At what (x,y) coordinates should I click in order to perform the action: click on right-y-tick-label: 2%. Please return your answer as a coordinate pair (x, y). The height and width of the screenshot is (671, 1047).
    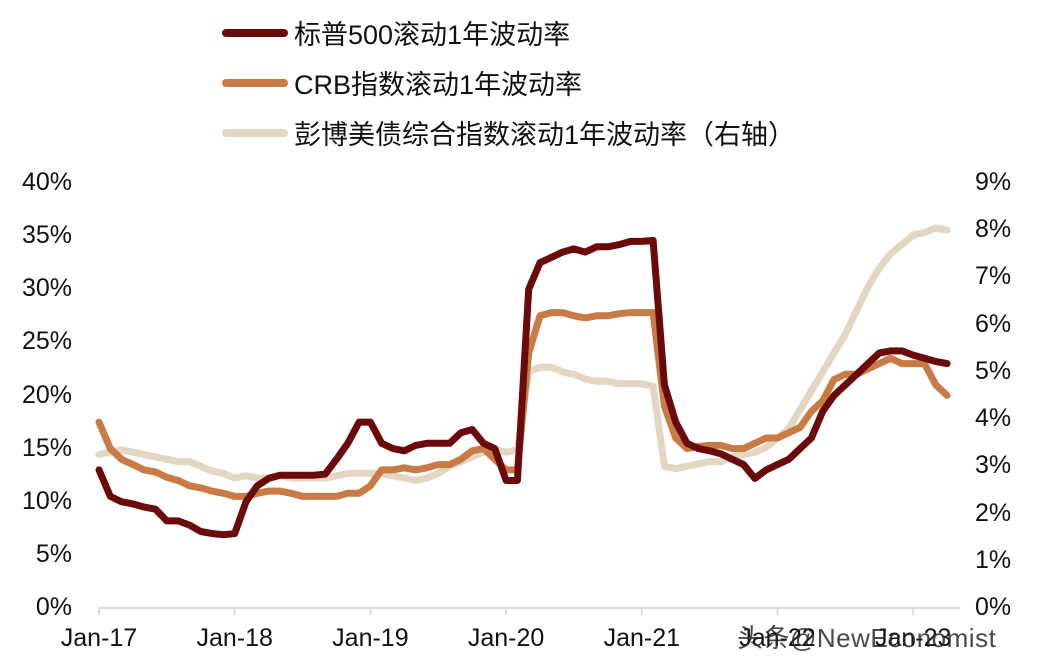
    Looking at the image, I should click on (993, 512).